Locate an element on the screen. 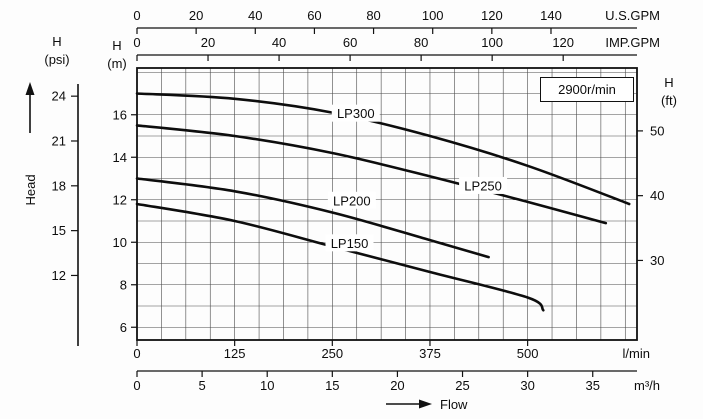 Image resolution: width=703 pixels, height=419 pixels. curve-label-LP300: LP300 is located at coordinates (356, 113).